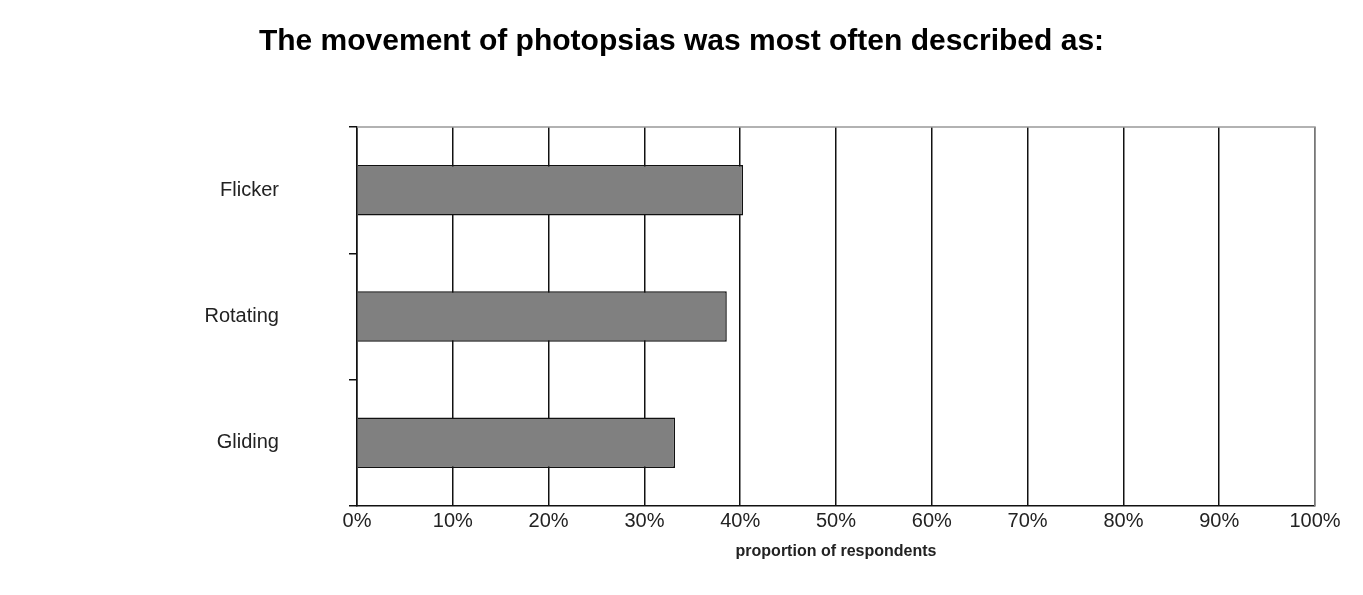 The image size is (1363, 595). What do you see at coordinates (247, 441) in the screenshot?
I see `y-tick-label: Gliding` at bounding box center [247, 441].